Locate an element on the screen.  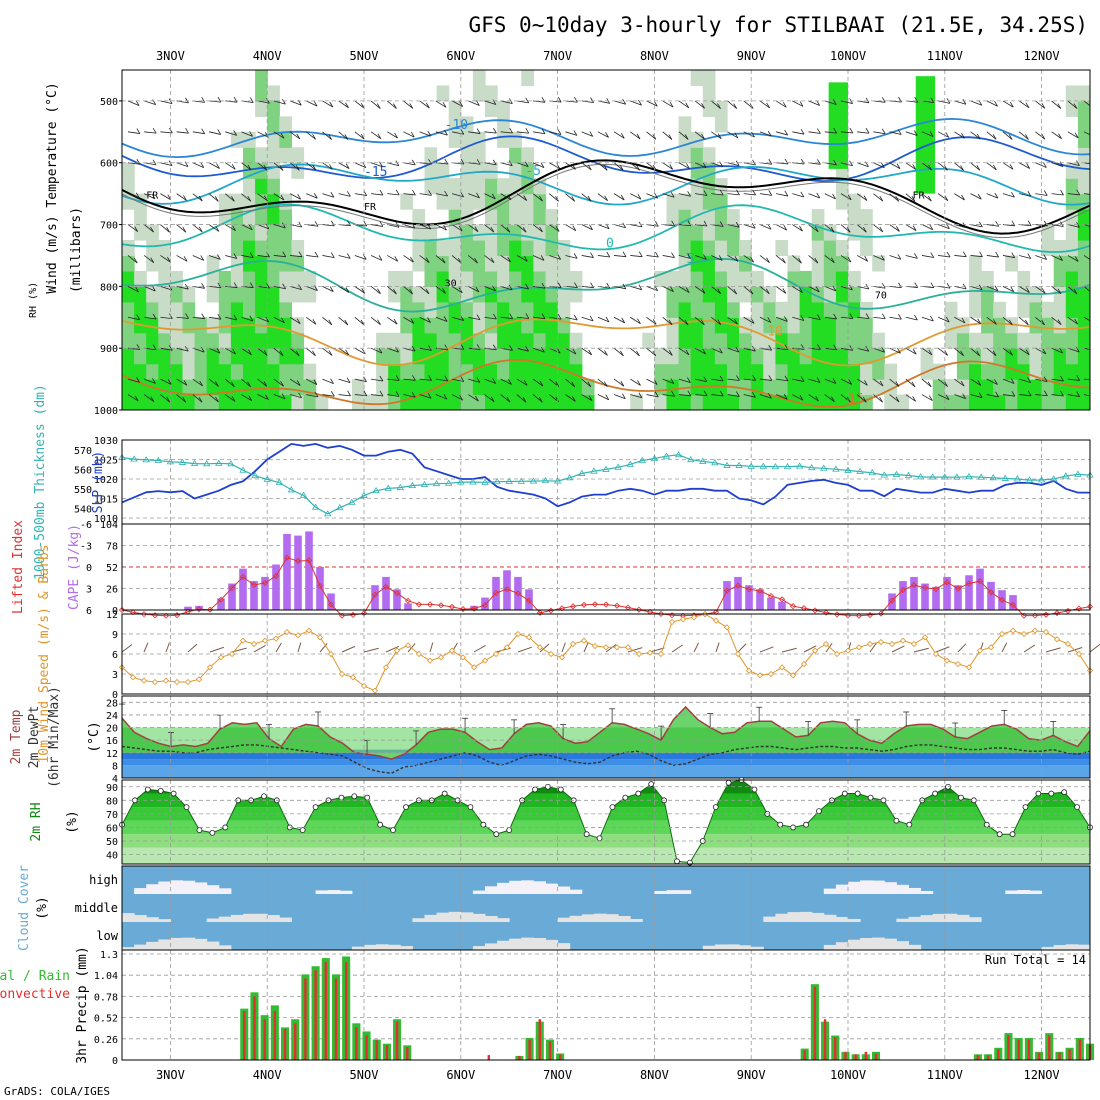
bottom-date-label: 5NOV is located at coordinates (364, 1075).